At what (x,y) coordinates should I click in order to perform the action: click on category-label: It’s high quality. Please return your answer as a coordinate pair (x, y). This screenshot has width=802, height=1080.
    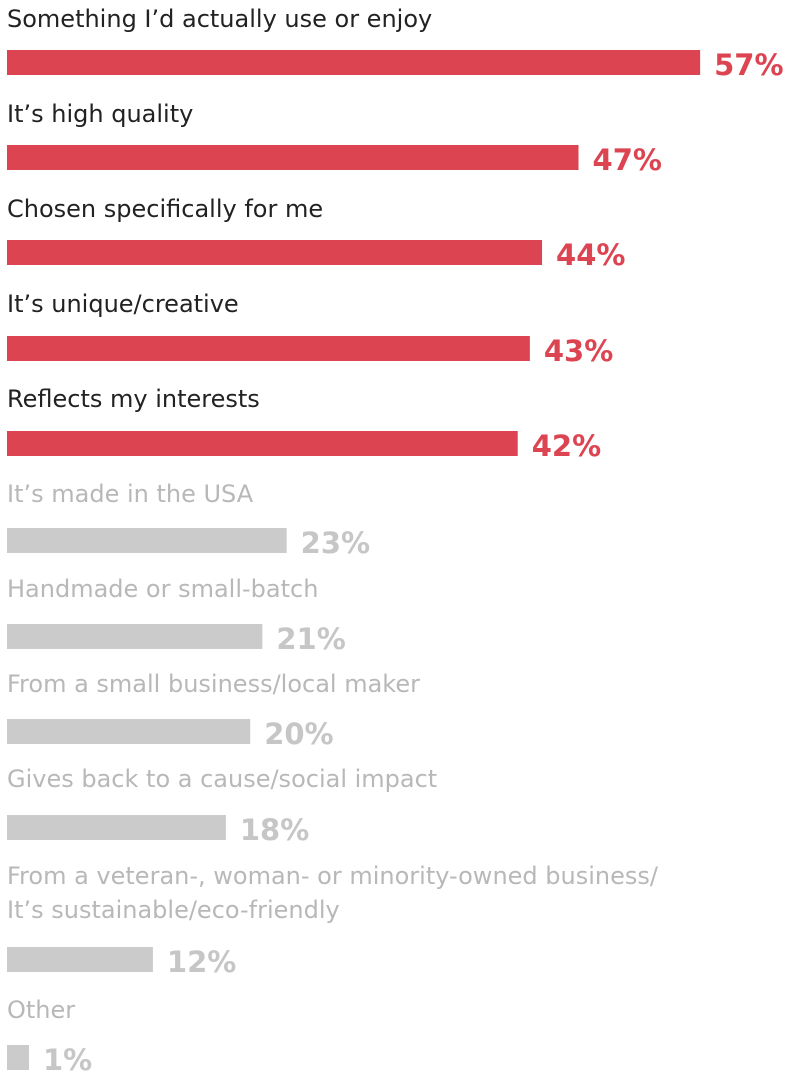
    Looking at the image, I should click on (100, 114).